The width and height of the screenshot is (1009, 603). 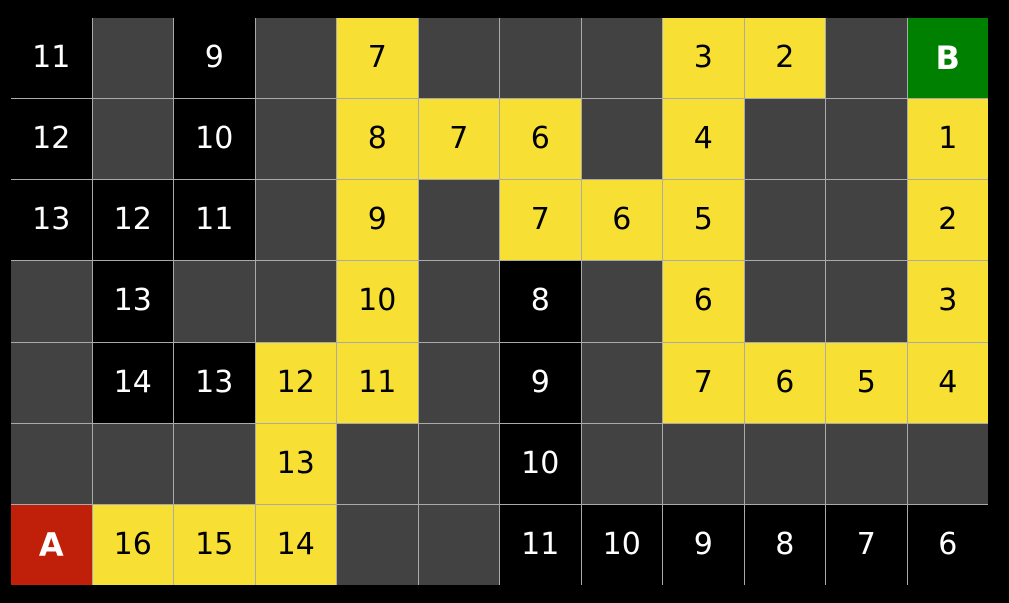 What do you see at coordinates (458, 220) in the screenshot?
I see `grid-cell-r3-c6` at bounding box center [458, 220].